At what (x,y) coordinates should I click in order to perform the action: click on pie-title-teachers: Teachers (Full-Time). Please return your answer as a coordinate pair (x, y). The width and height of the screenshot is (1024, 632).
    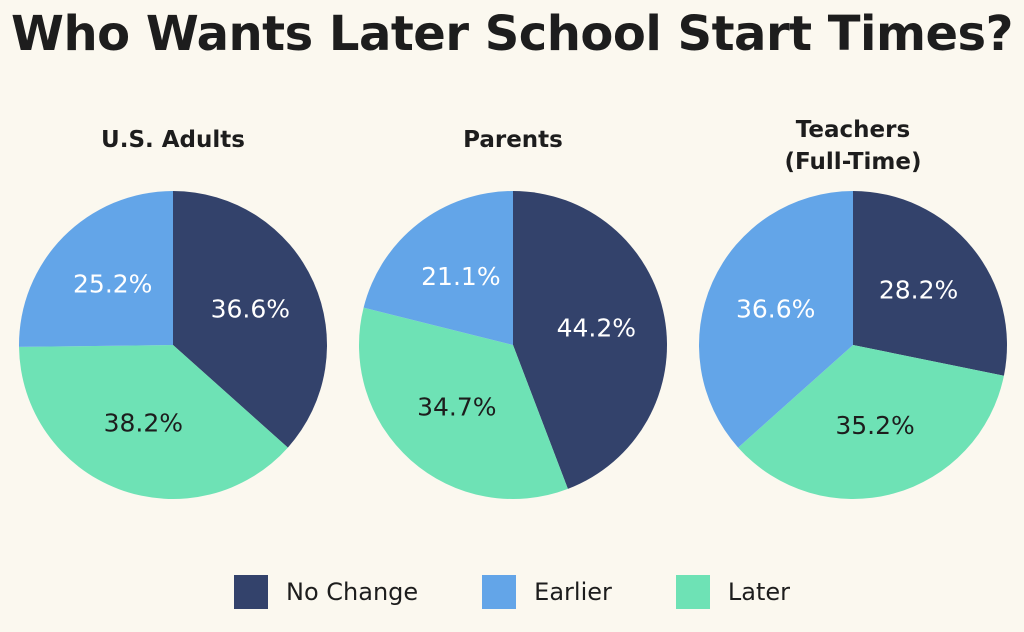
    Looking at the image, I should click on (853, 146).